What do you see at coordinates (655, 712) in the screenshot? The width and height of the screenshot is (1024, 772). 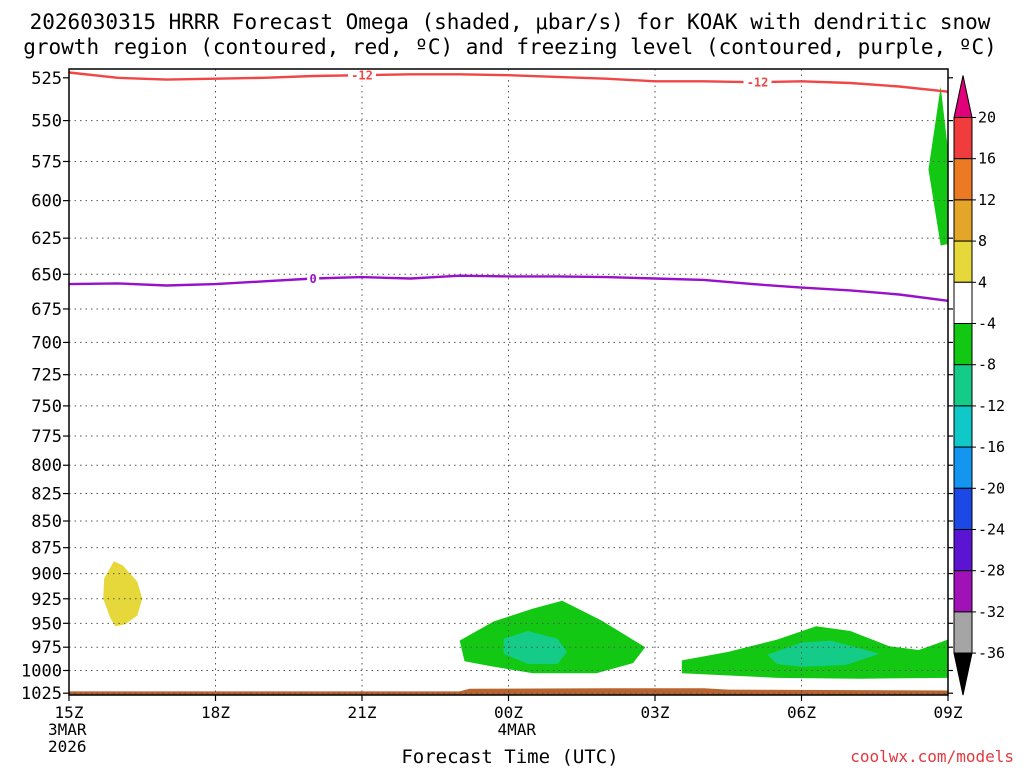 I see `x-tick-label: 03Z` at bounding box center [655, 712].